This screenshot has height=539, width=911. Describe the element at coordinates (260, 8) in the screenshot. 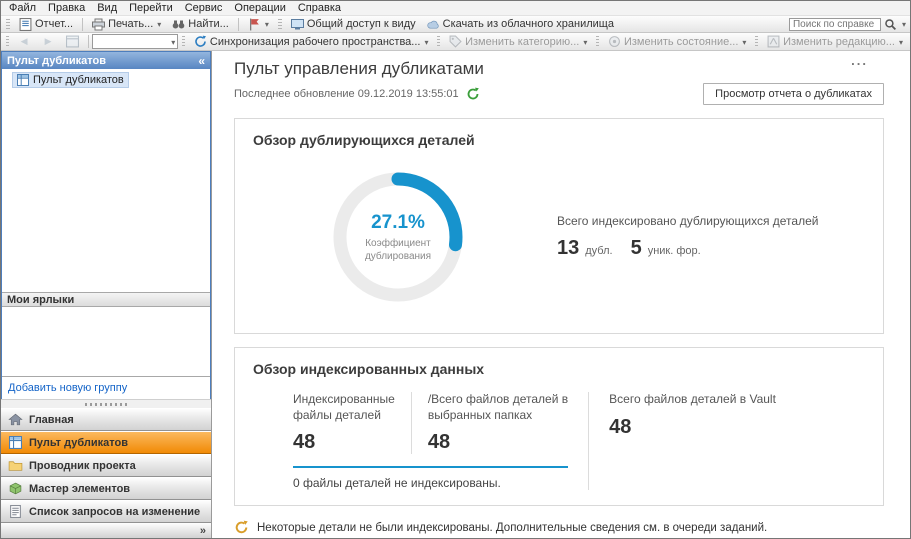

I see `menu-operations: Операции` at that location.